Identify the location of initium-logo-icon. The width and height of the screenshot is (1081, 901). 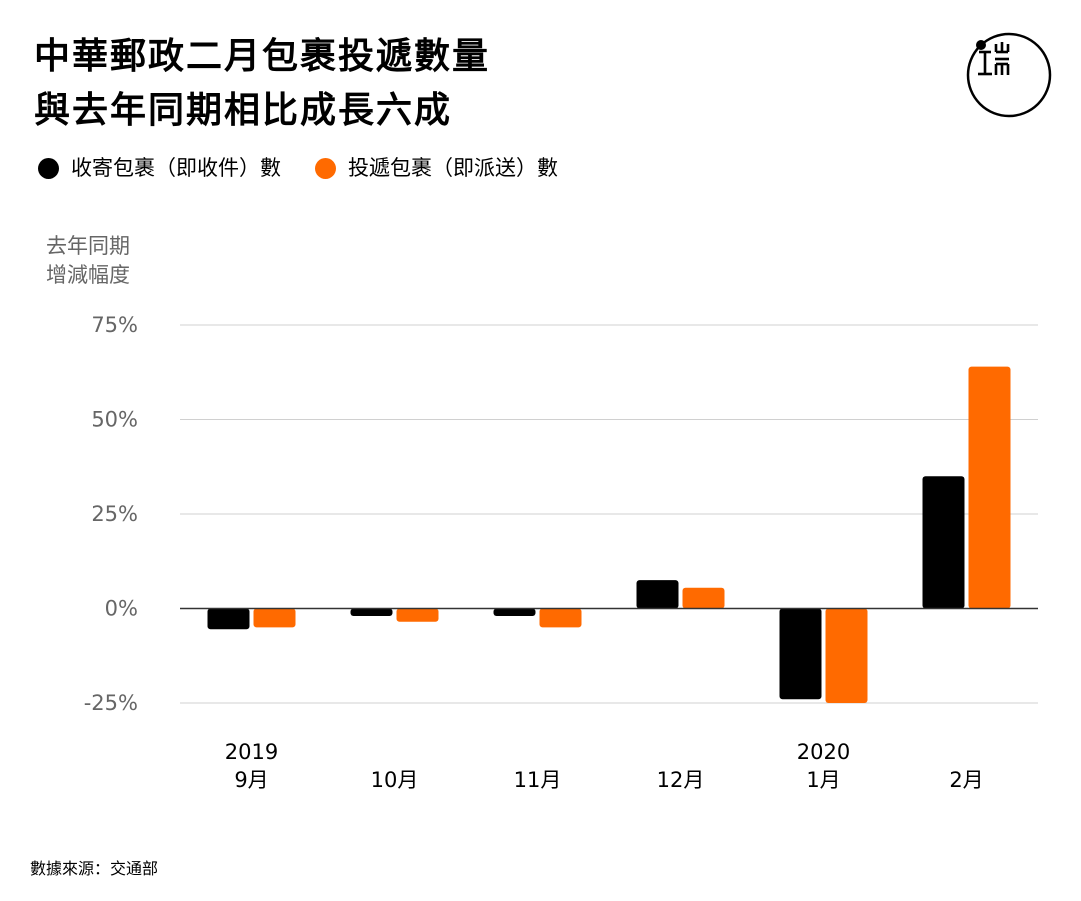
(1009, 75).